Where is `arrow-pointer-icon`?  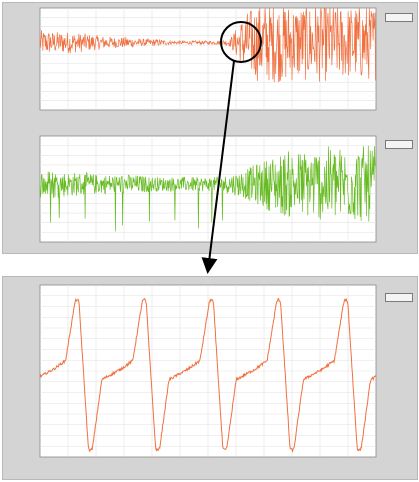
arrow-pointer-icon is located at coordinates (218, 167).